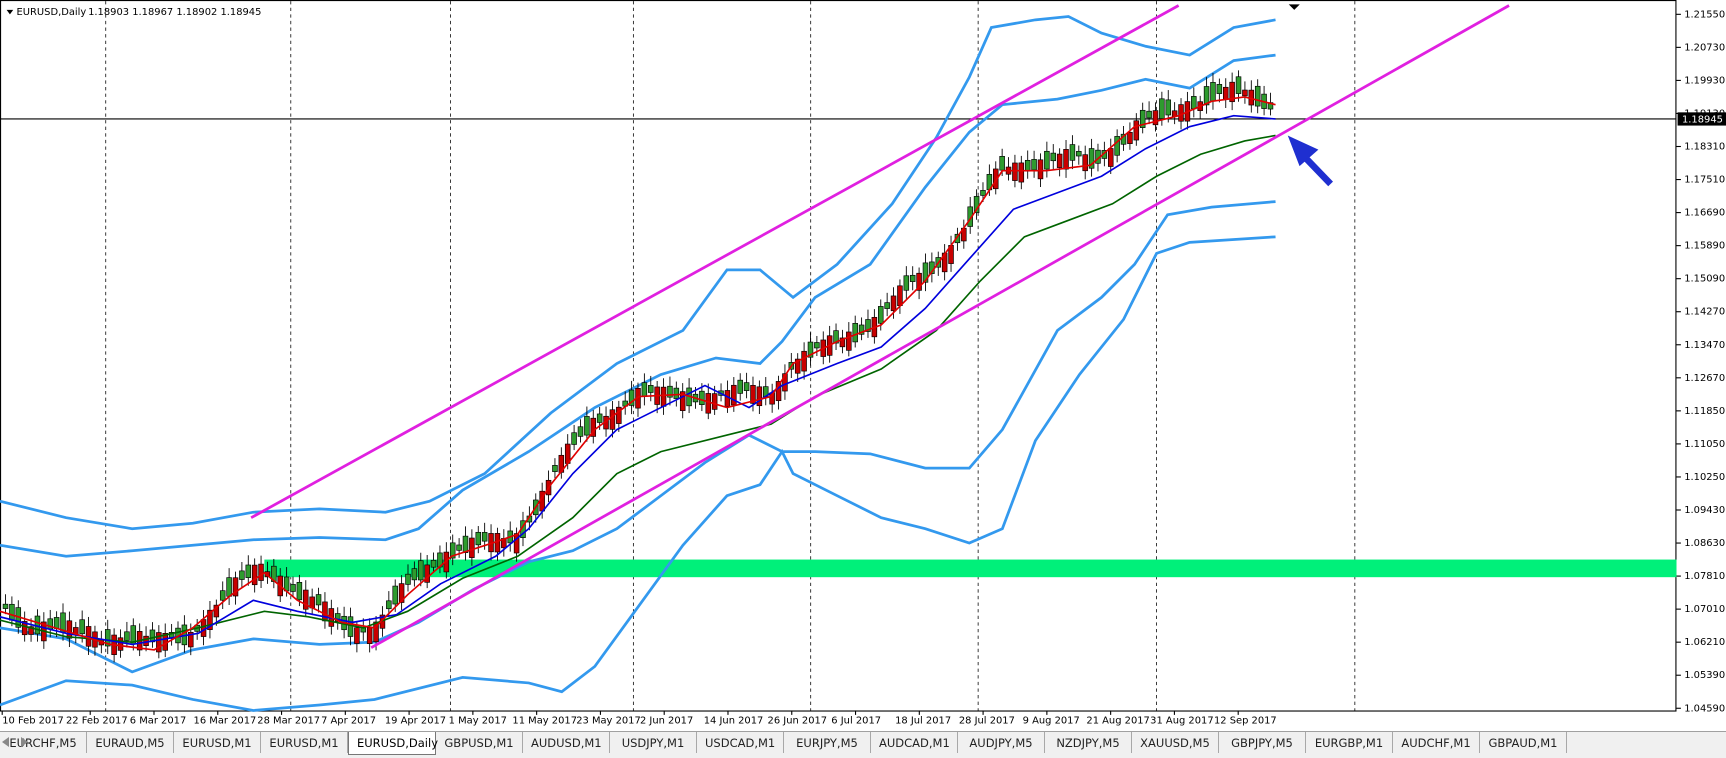 This screenshot has height=758, width=1726. What do you see at coordinates (1704, 543) in the screenshot?
I see `price-tick-label: 1.08630` at bounding box center [1704, 543].